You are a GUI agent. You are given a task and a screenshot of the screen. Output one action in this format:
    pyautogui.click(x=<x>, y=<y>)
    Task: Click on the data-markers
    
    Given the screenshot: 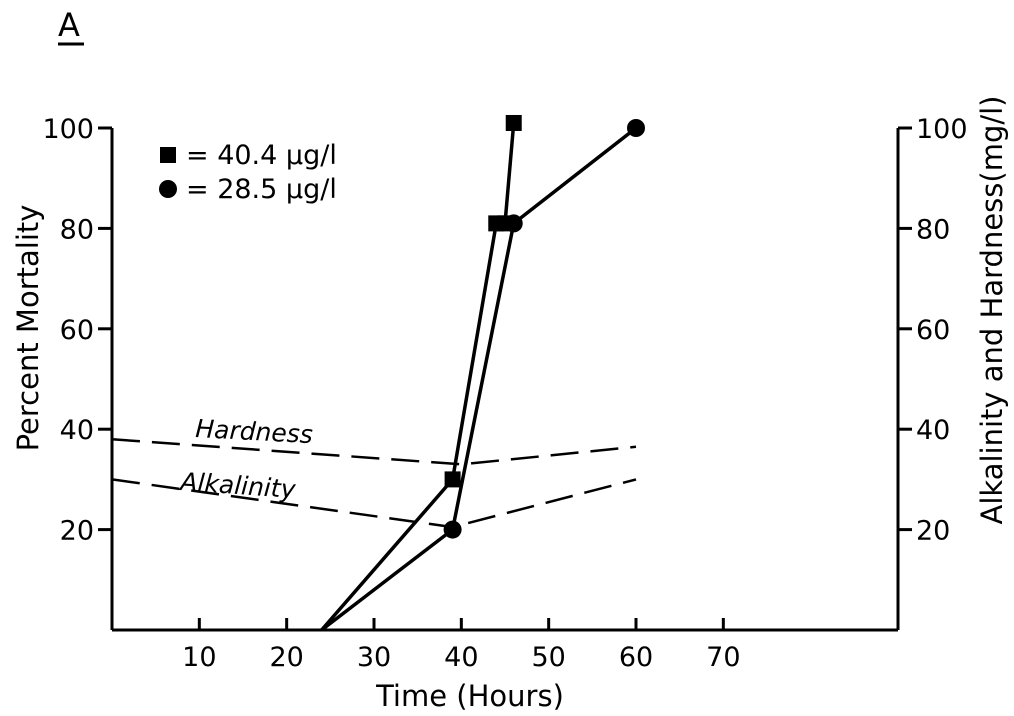 What is the action you would take?
    pyautogui.click(x=544, y=326)
    